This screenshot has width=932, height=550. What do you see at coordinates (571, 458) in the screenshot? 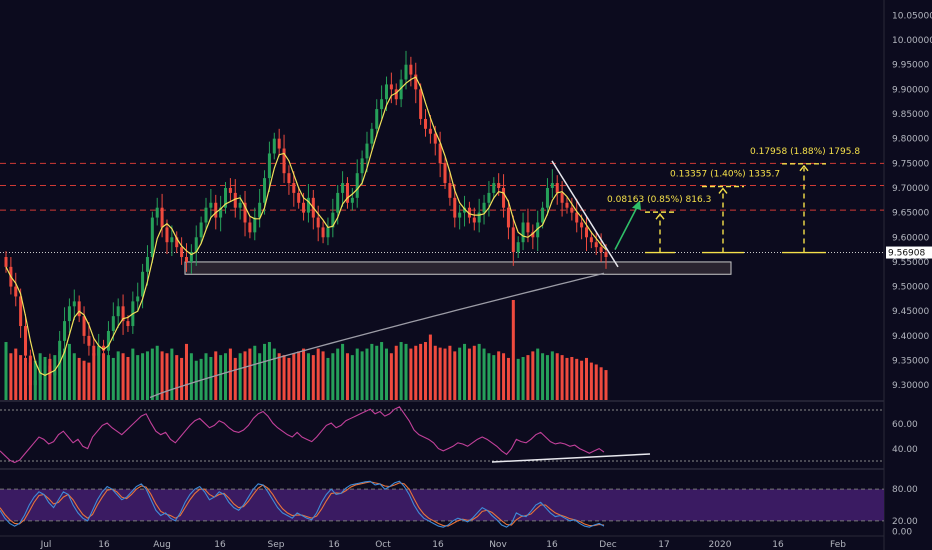
I see `rsi-divergence-line` at bounding box center [571, 458].